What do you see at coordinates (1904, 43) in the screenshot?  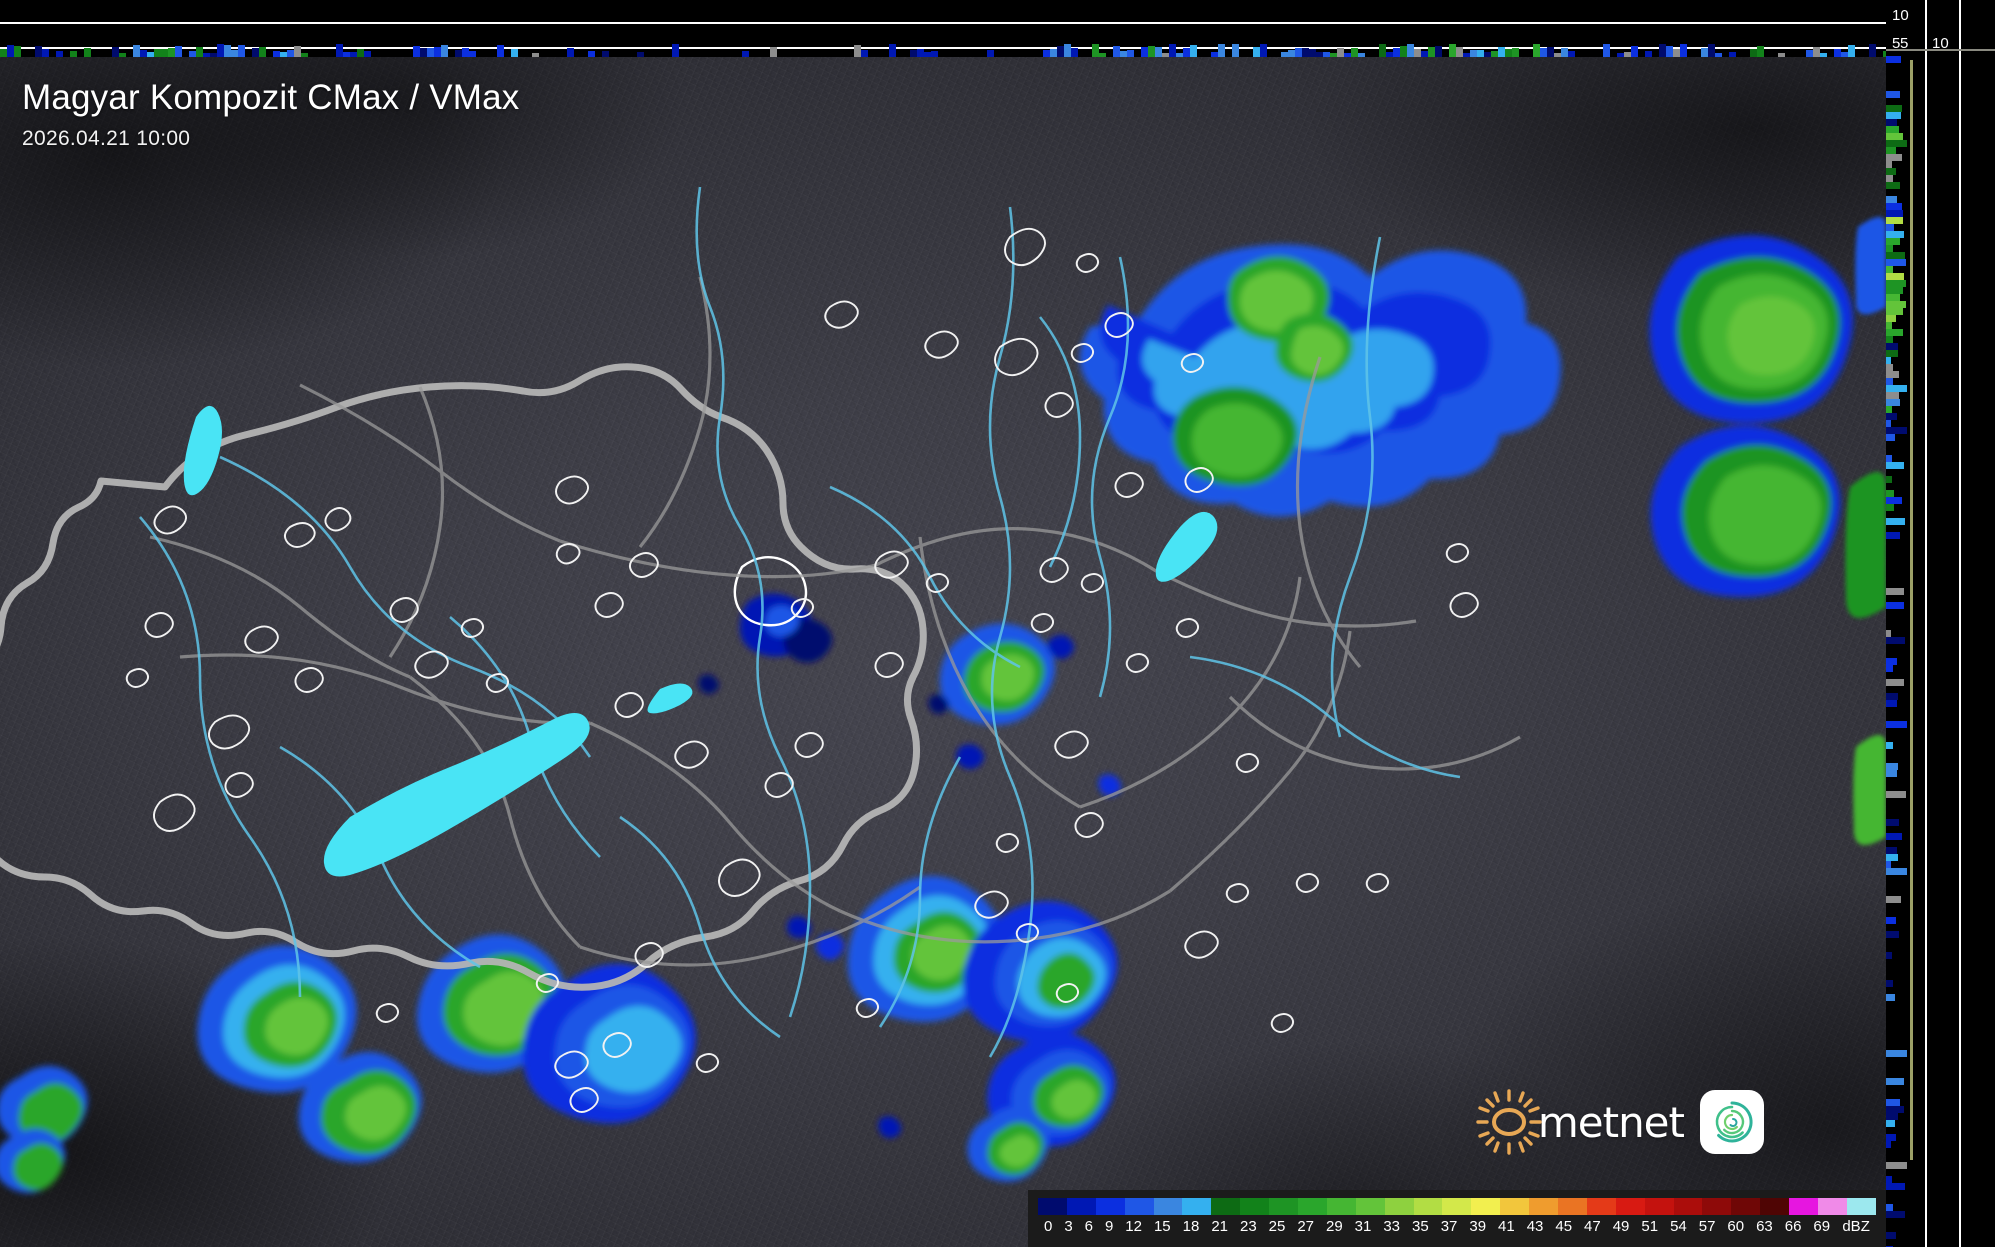 I see `vmax-right-xtick-5: 5` at bounding box center [1904, 43].